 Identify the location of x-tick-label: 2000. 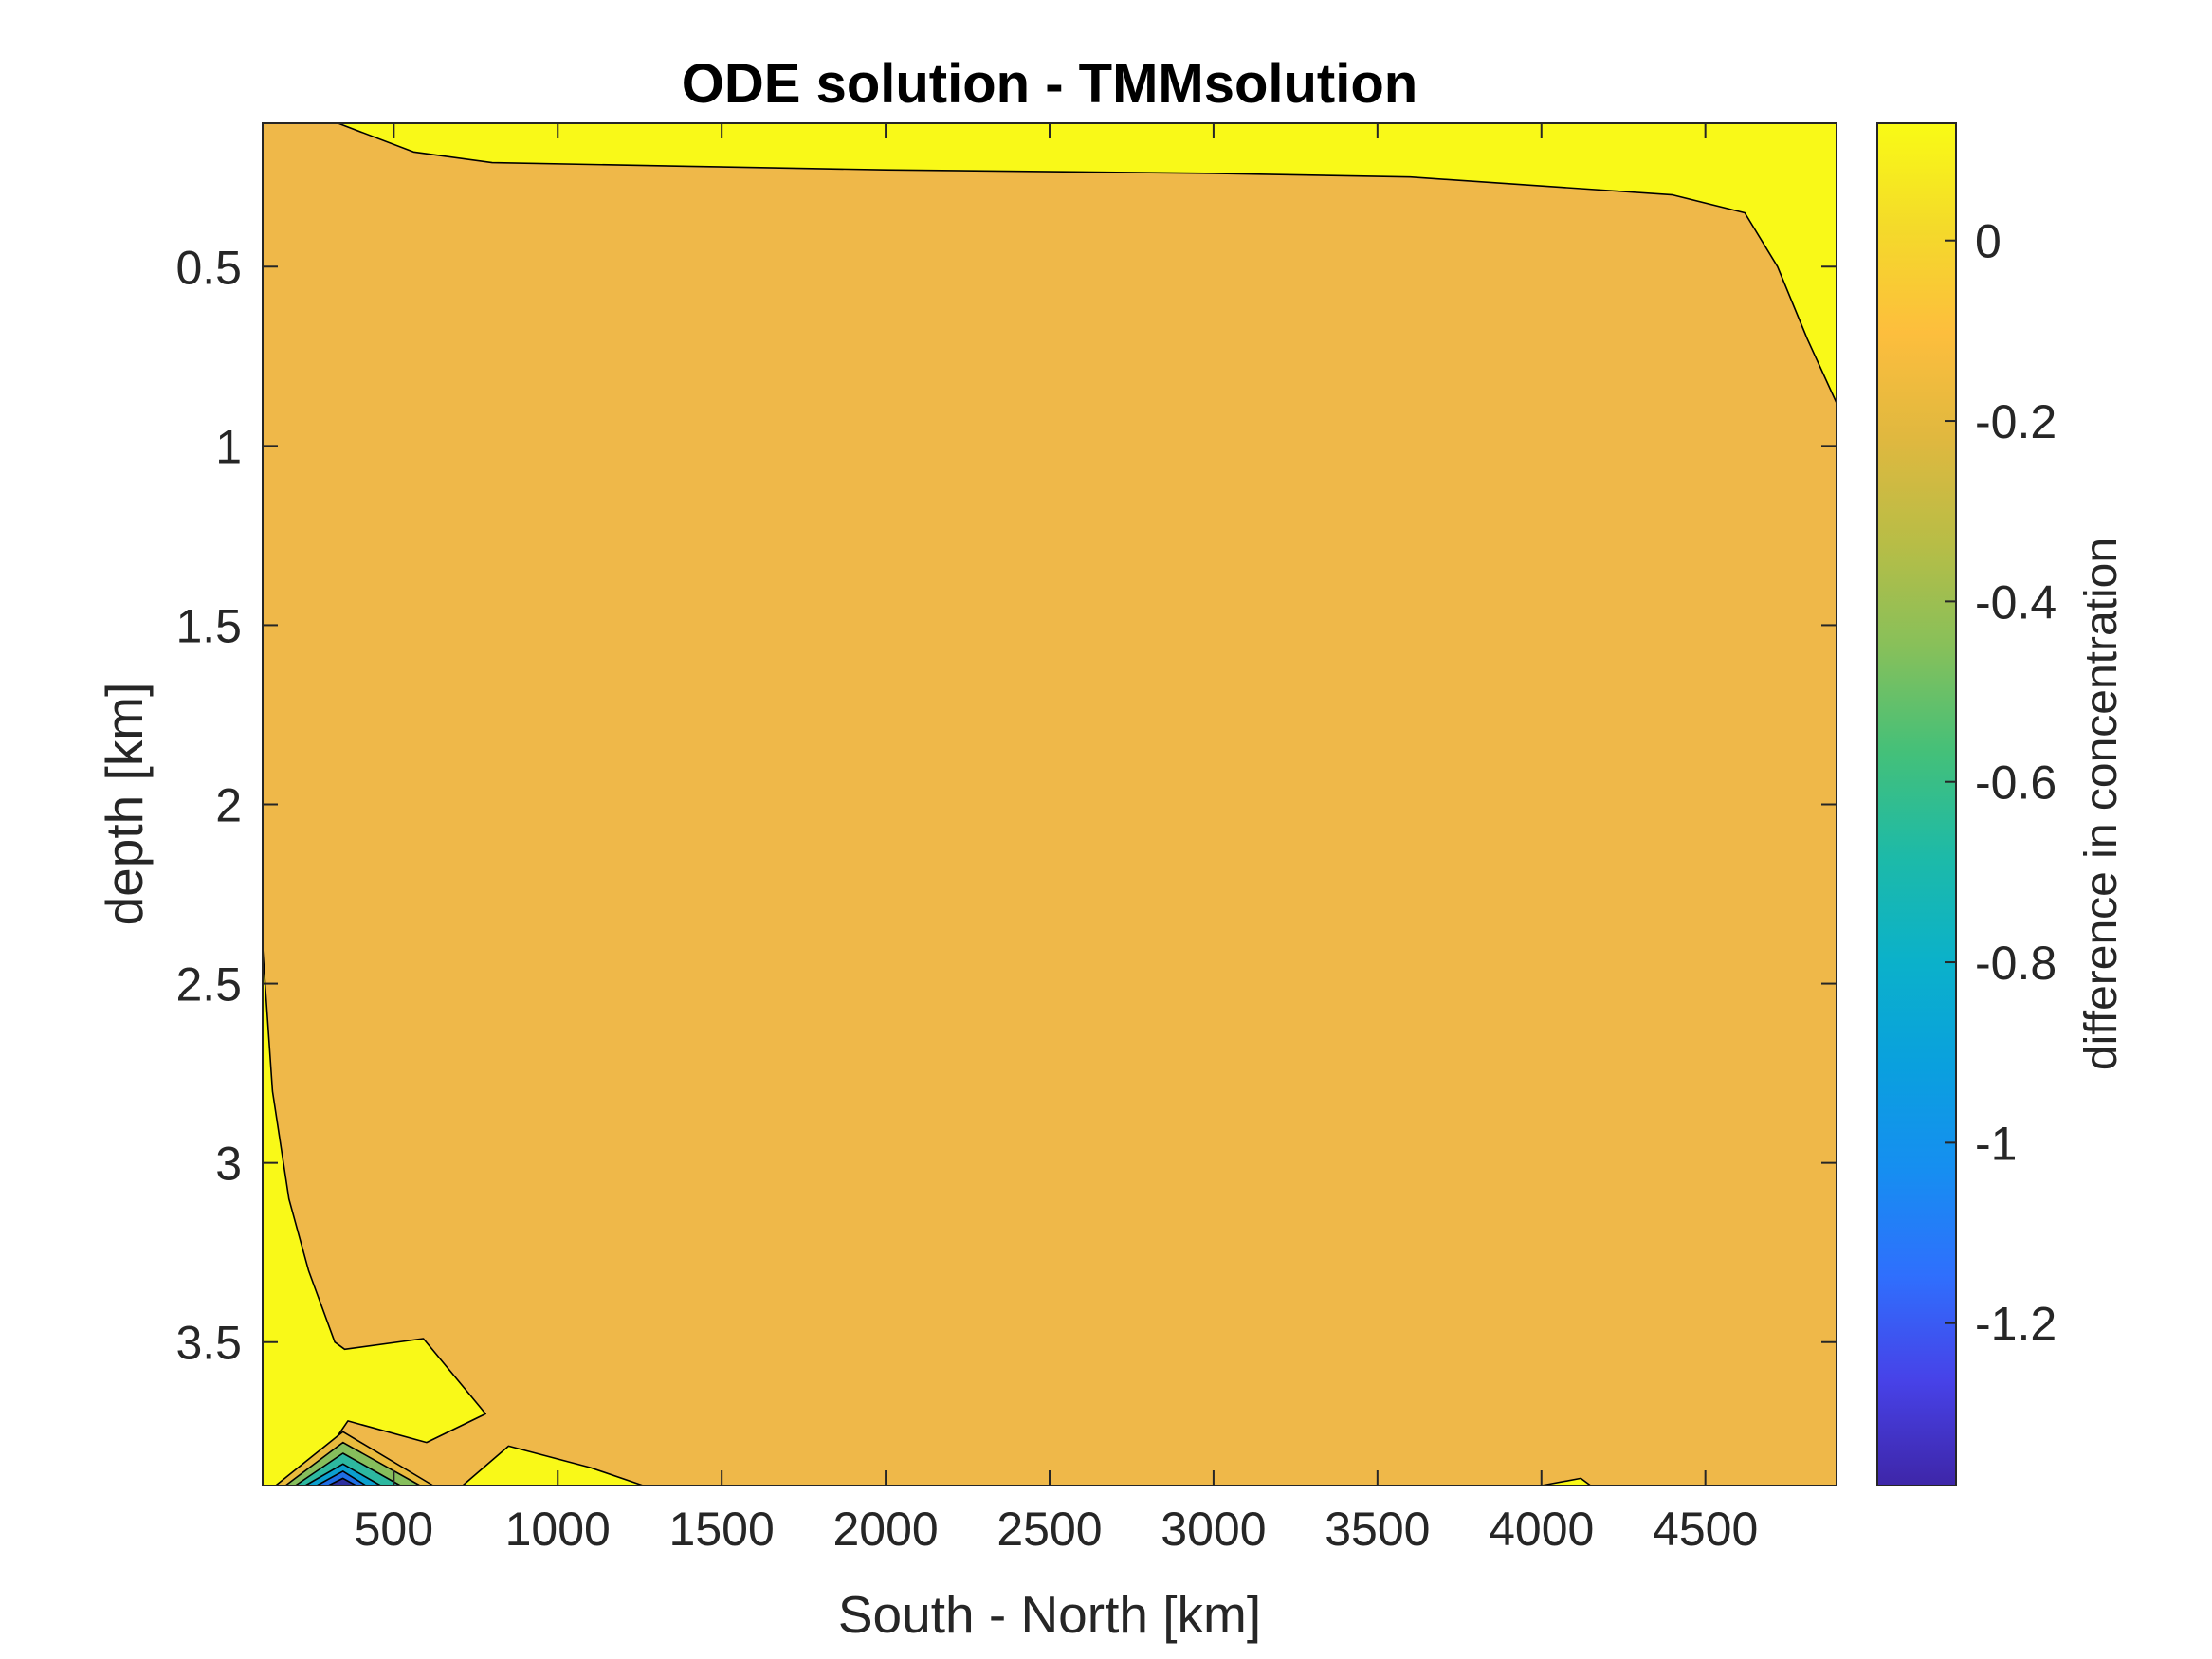
(885, 1529).